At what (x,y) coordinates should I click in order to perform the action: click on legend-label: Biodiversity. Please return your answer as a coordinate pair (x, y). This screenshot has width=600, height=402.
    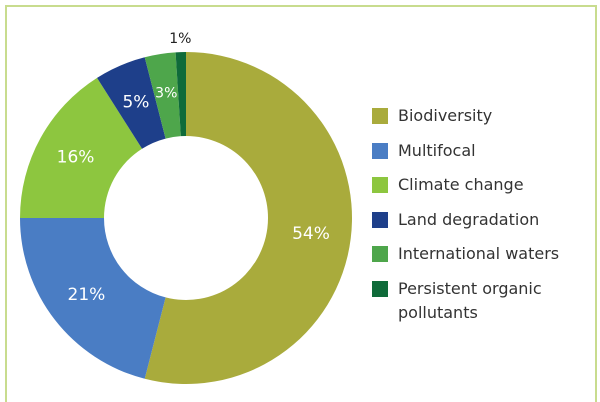
    Looking at the image, I should click on (445, 115).